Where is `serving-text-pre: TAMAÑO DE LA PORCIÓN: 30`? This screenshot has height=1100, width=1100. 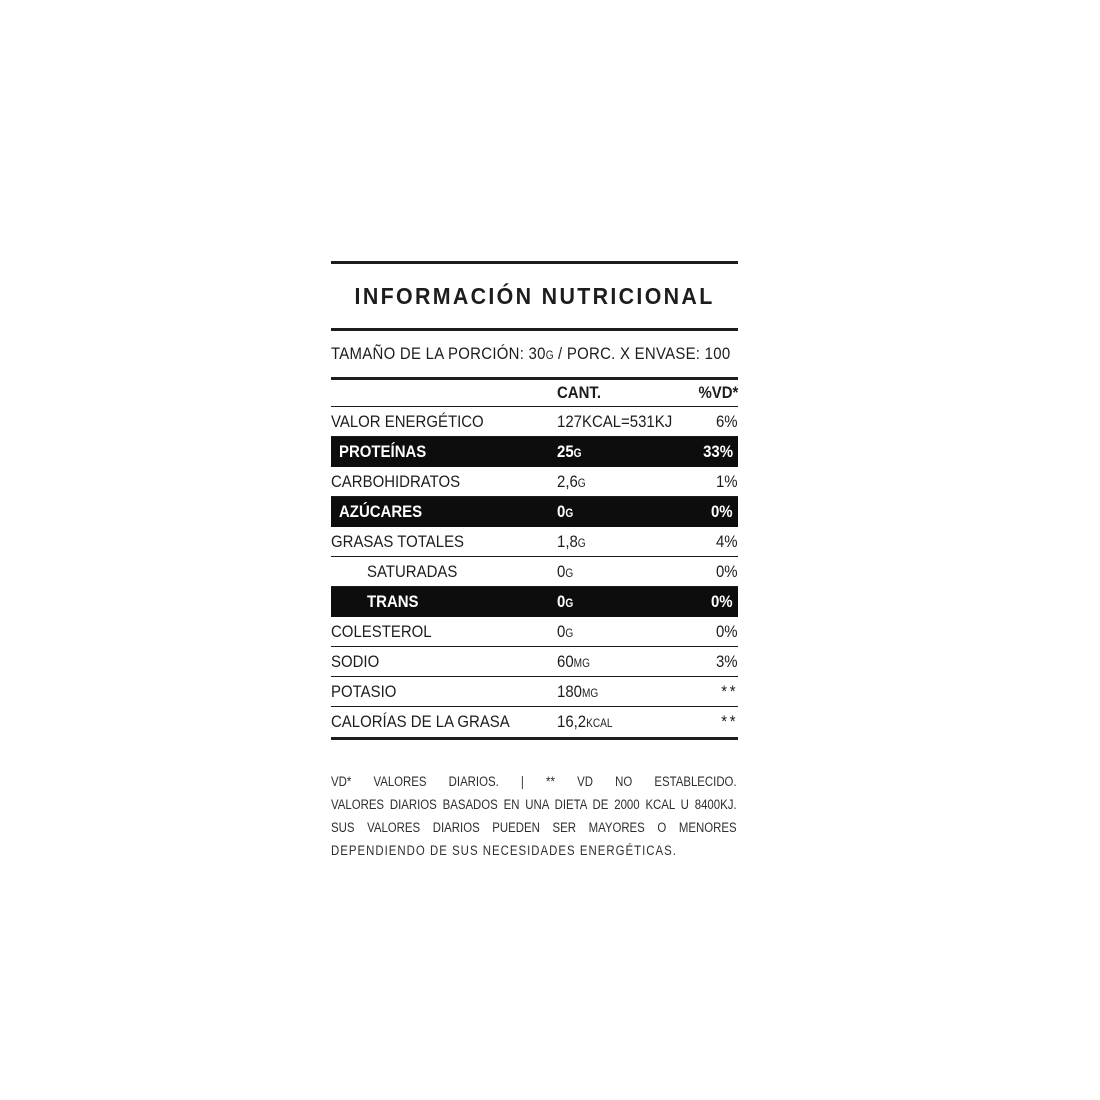 serving-text-pre: TAMAÑO DE LA PORCIÓN: 30 is located at coordinates (438, 353).